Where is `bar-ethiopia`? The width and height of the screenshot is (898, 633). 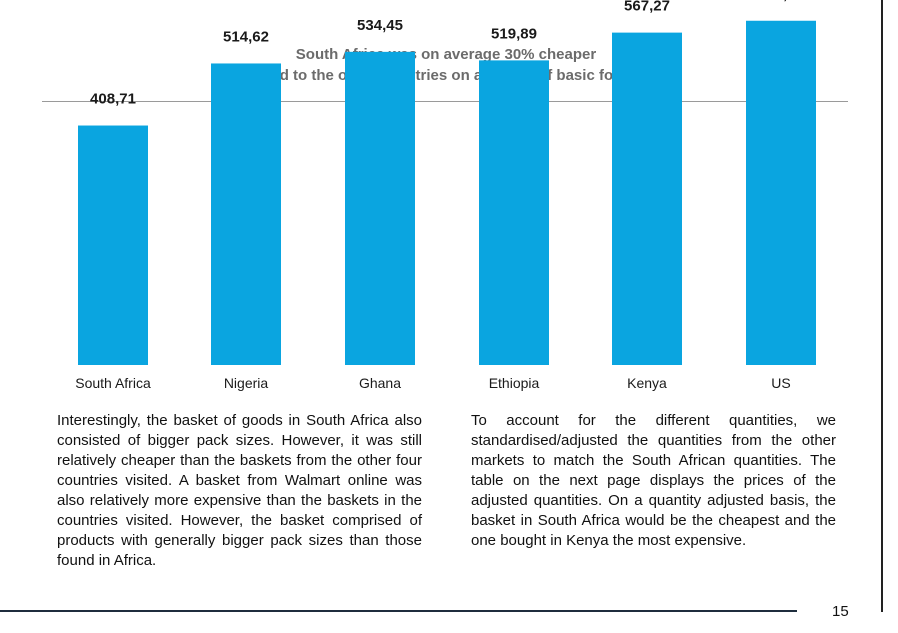
bar-ethiopia is located at coordinates (514, 212).